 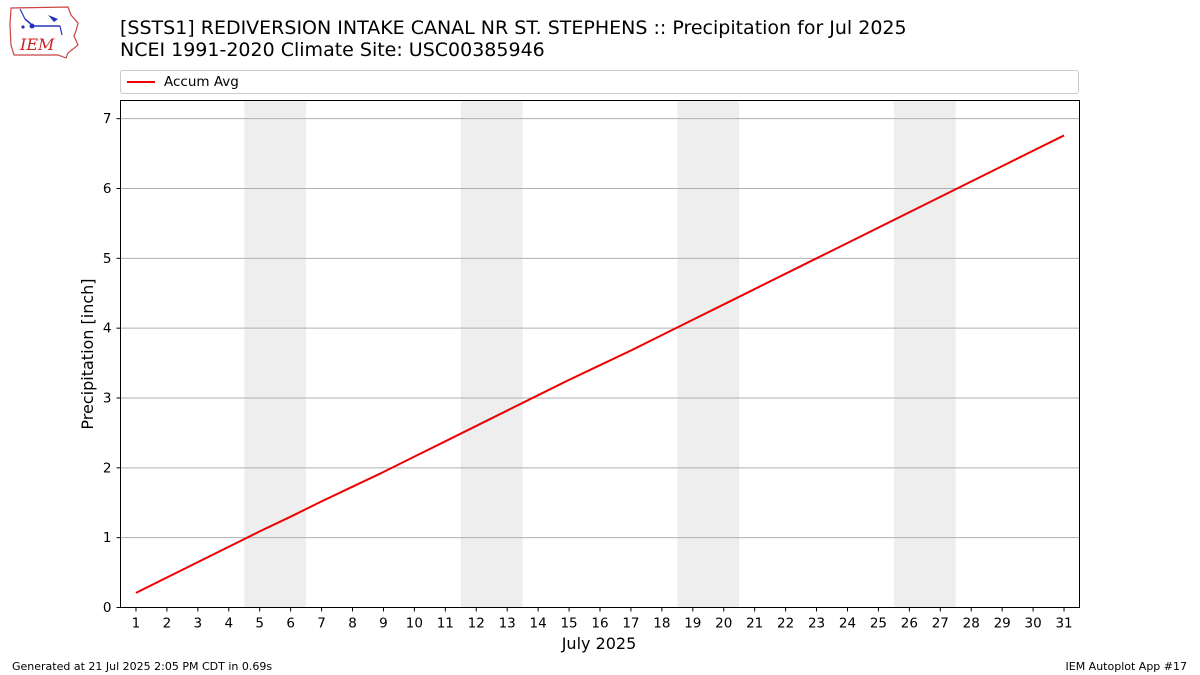 I want to click on x-tick-label: 26, so click(x=909, y=624).